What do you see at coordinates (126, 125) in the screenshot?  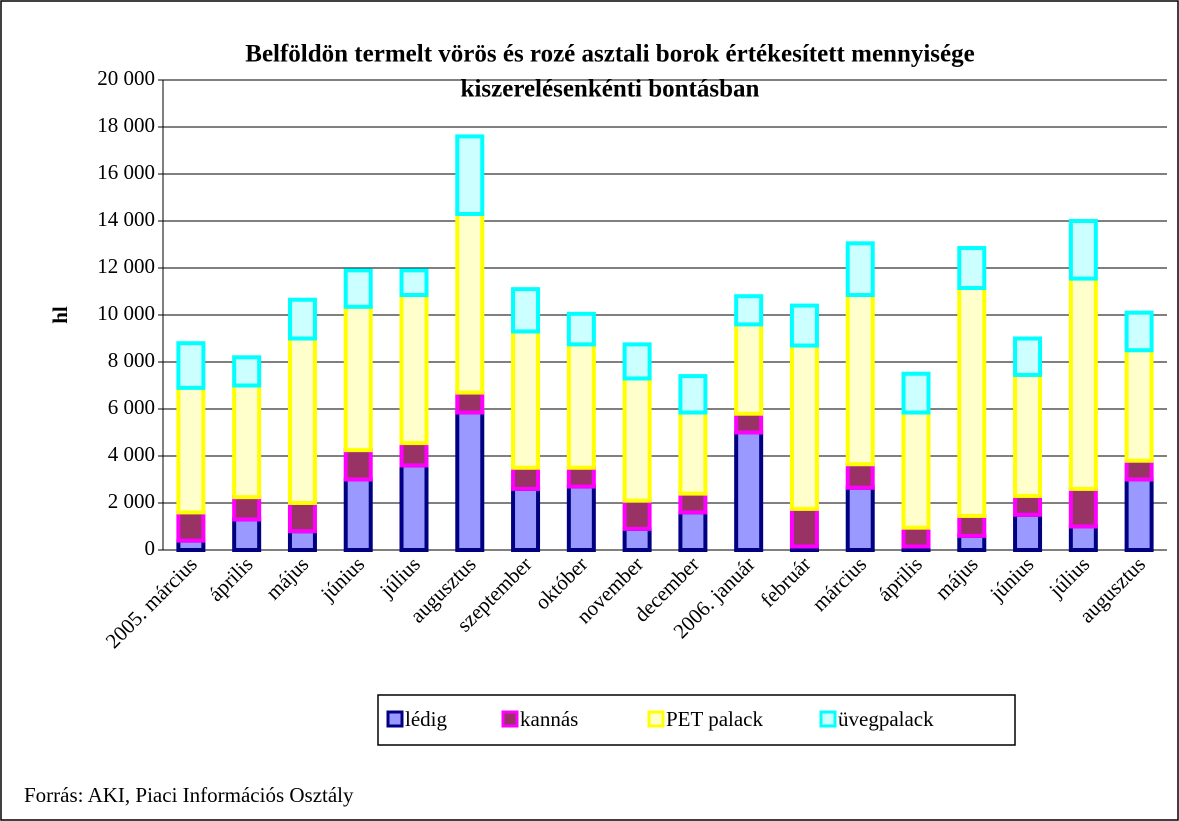 I see `y-tick-label: 18 000` at bounding box center [126, 125].